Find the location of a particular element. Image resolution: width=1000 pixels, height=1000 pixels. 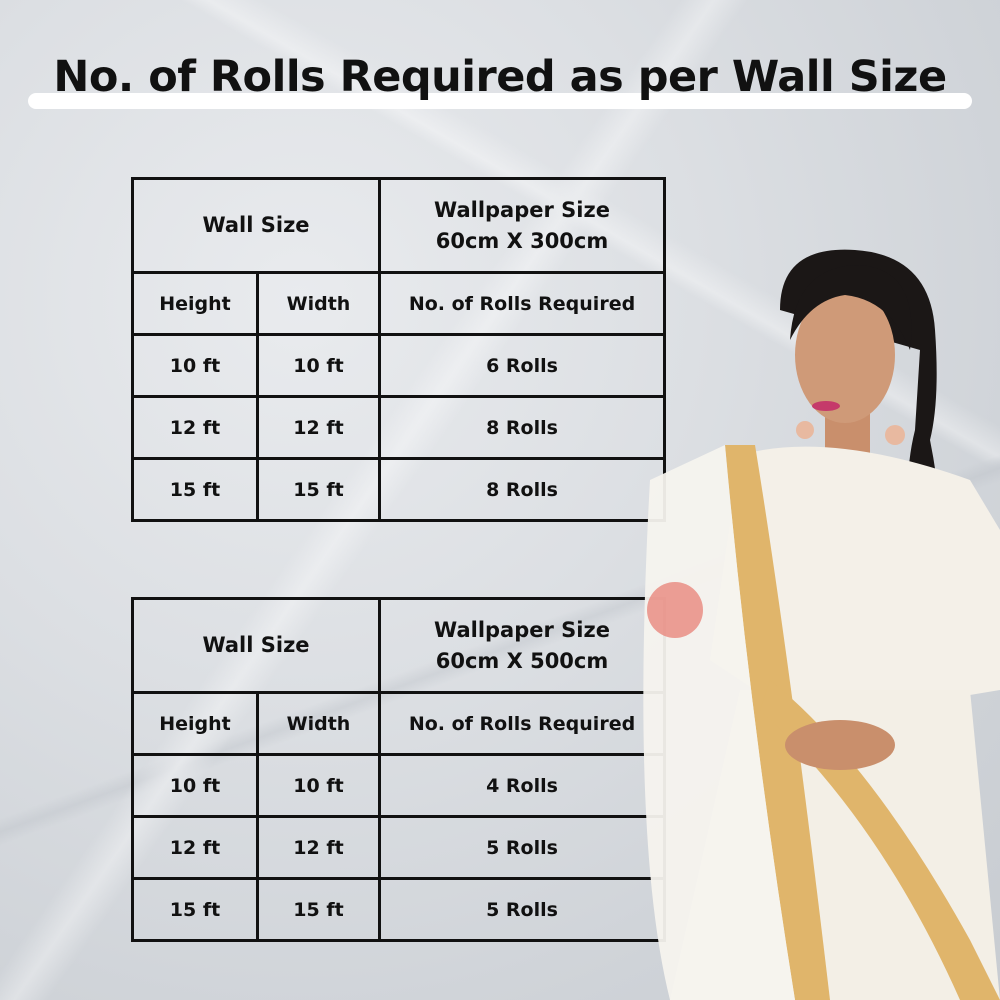

flower-print is located at coordinates (675, 610).